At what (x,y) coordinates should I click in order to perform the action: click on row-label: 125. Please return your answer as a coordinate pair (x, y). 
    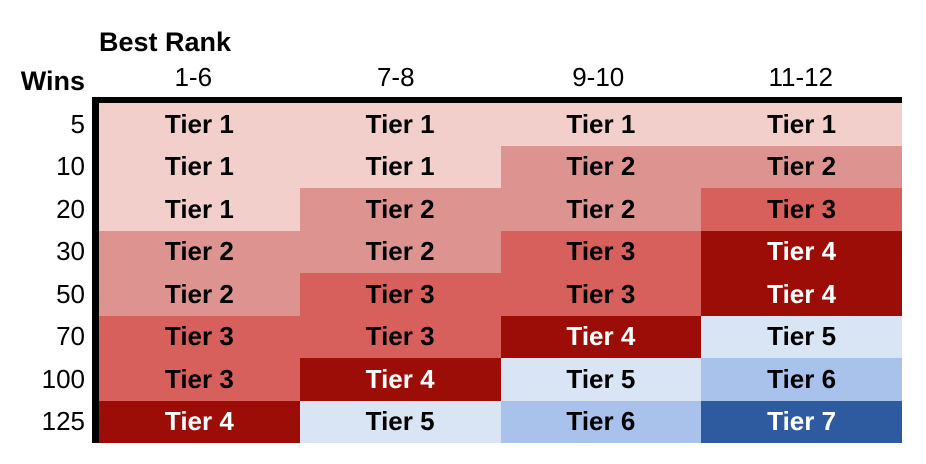
    Looking at the image, I should click on (63, 421).